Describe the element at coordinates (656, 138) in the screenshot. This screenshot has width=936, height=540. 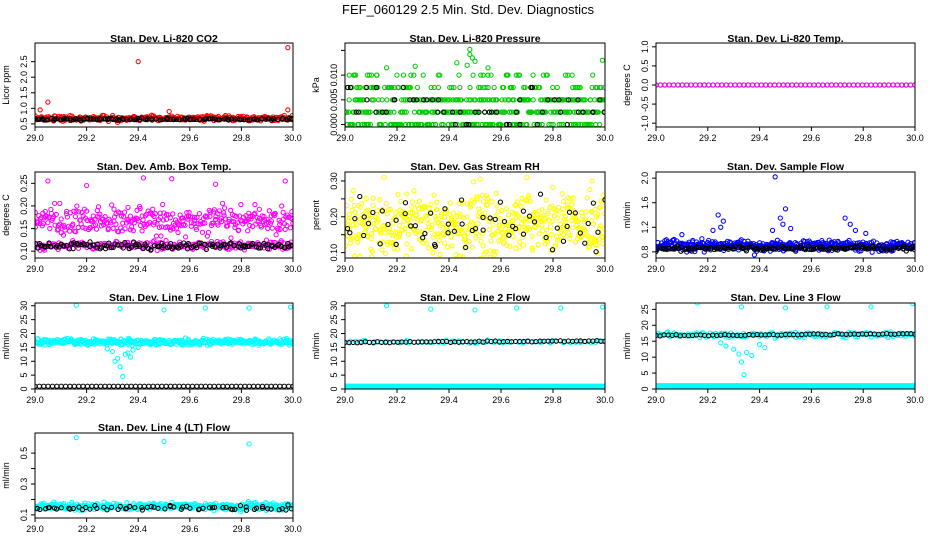
I see `x-tick-label: 29.0` at that location.